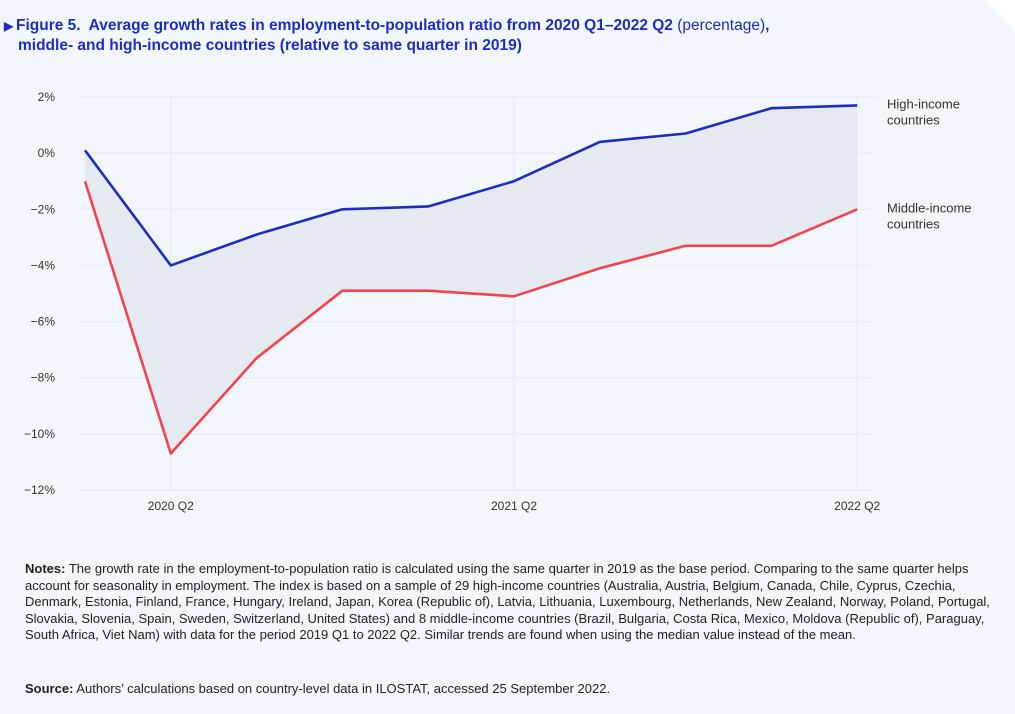  What do you see at coordinates (923, 103) in the screenshot?
I see `legend-label: High-income` at bounding box center [923, 103].